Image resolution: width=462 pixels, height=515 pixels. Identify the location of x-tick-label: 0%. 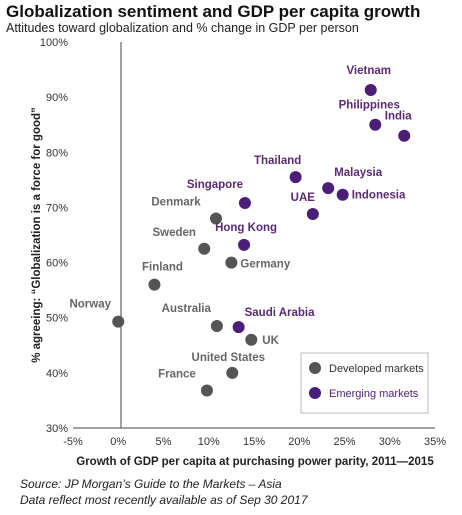
(118, 442).